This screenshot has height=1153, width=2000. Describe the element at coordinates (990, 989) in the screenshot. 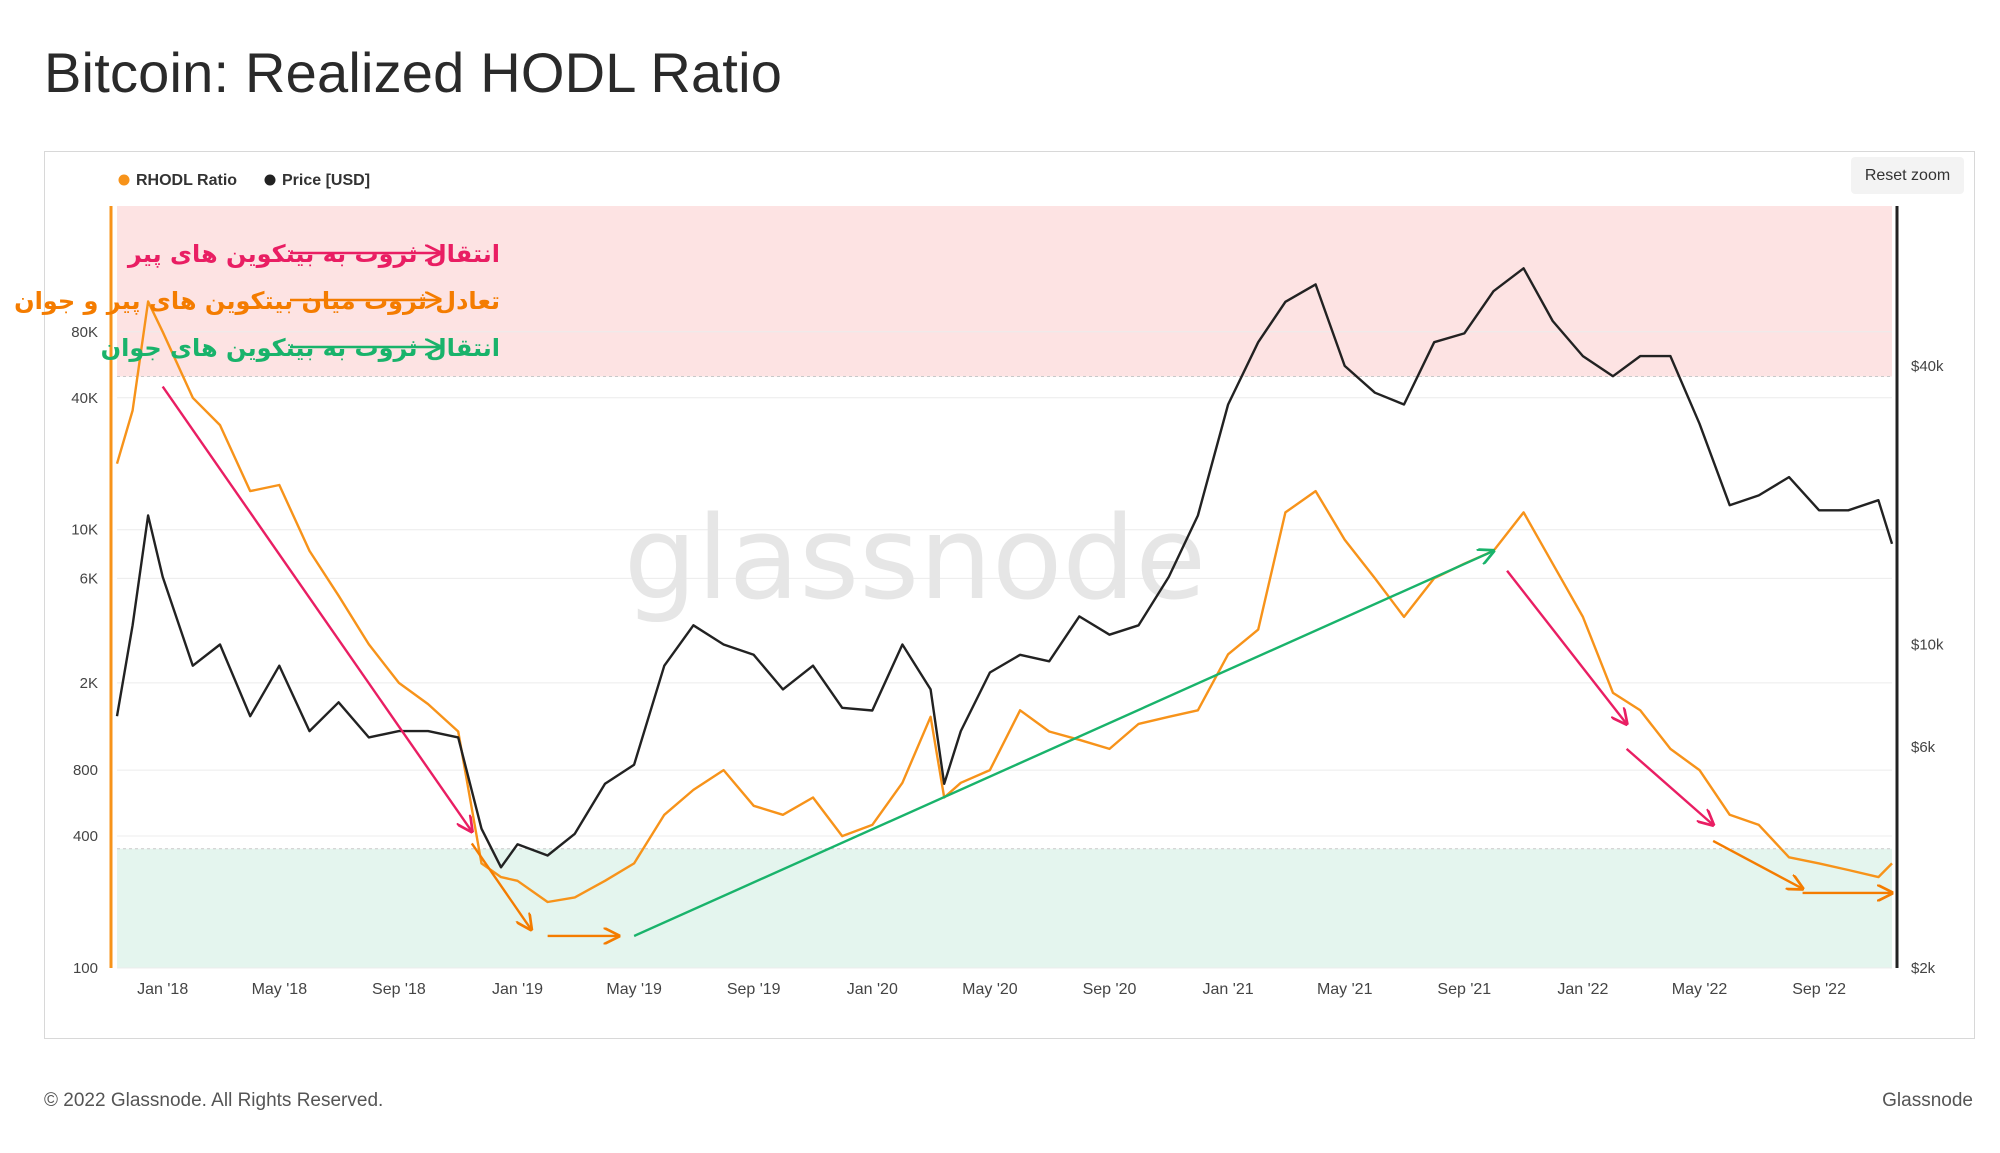

I see `x-tick-label: May '20` at that location.